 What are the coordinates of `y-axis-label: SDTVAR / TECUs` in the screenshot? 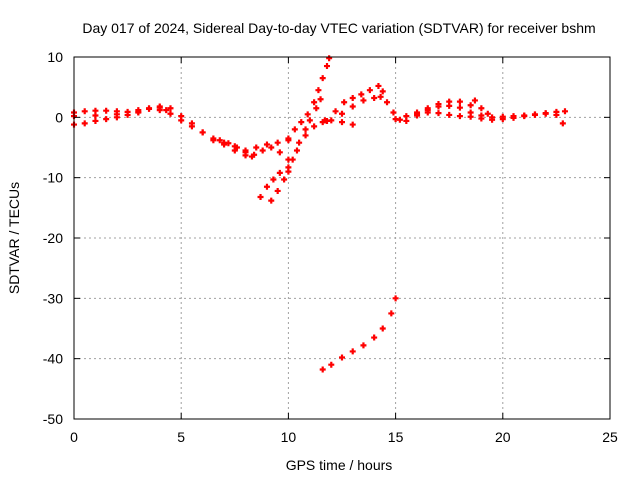 It's located at (14, 238).